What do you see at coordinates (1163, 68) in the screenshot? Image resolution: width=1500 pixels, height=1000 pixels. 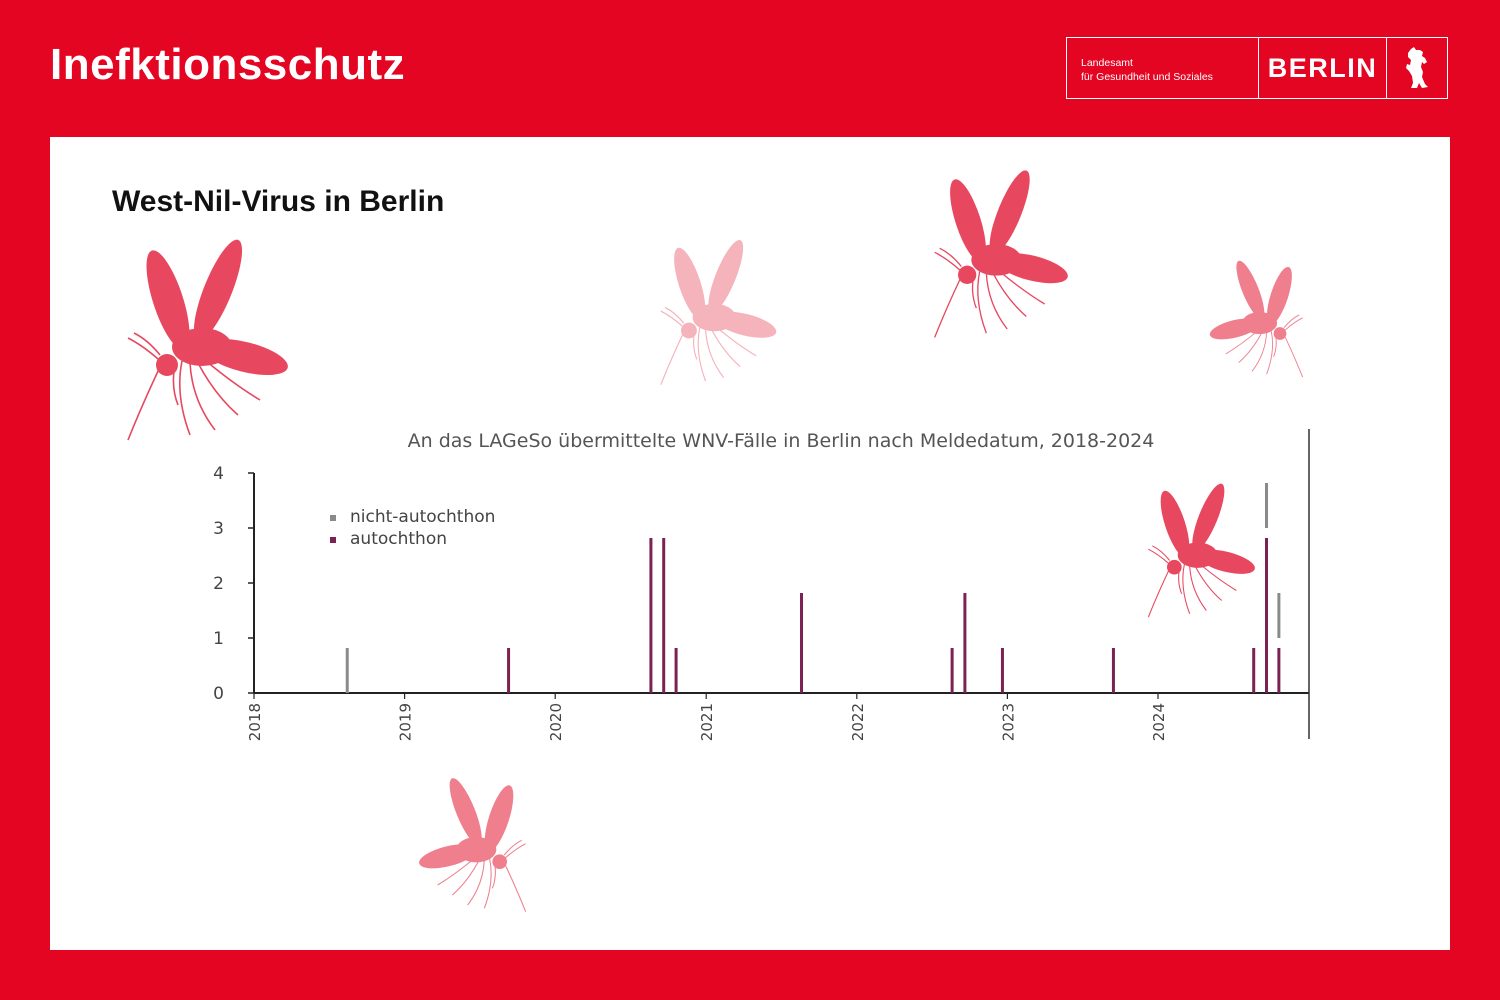 I see `logo-agency-name: Landesamt für Gesundheit und Soziales` at bounding box center [1163, 68].